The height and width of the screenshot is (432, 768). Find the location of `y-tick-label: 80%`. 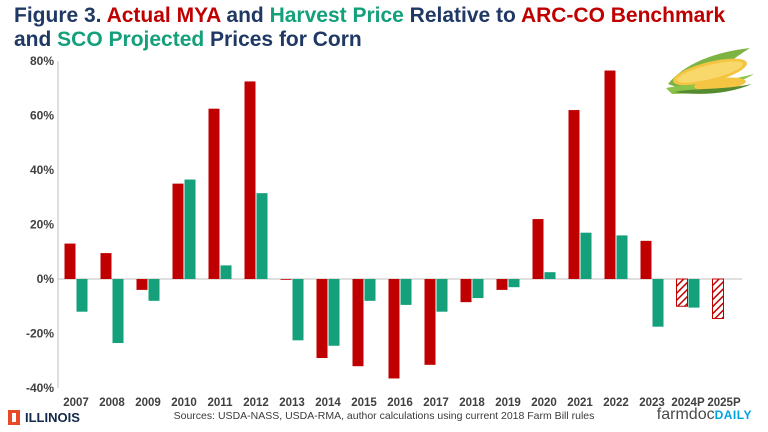

y-tick-label: 80% is located at coordinates (42, 61).